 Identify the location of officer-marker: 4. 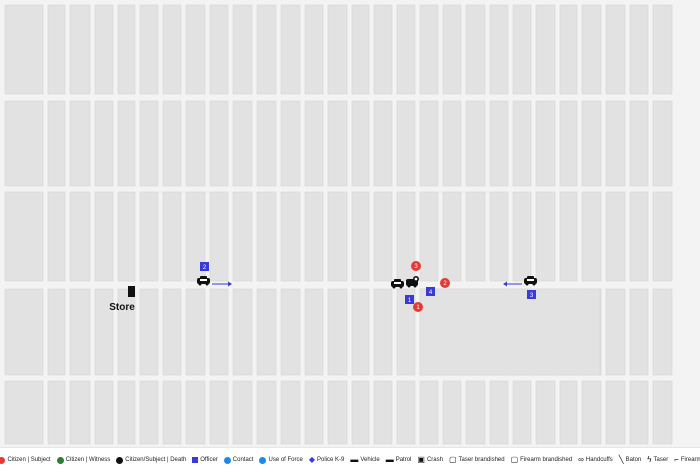
(430, 291).